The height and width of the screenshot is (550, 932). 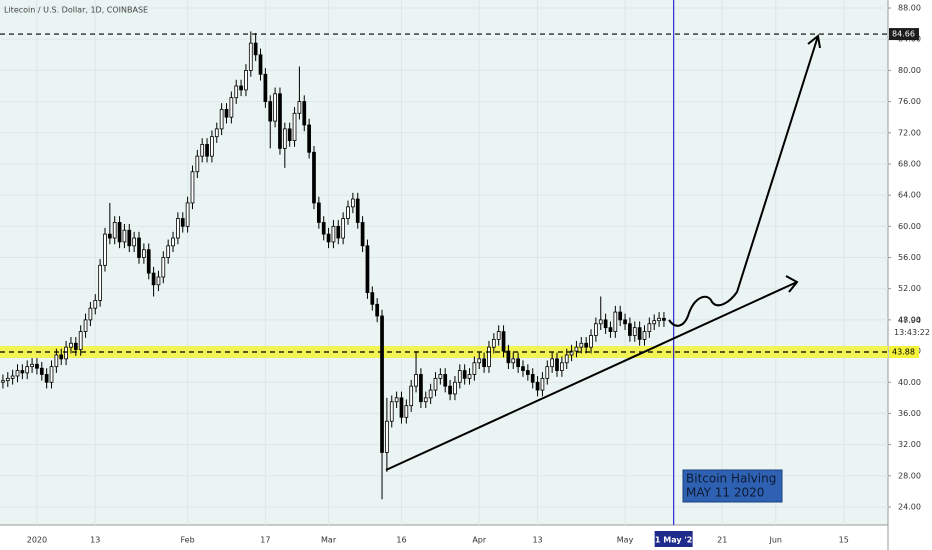 I want to click on y-tick-label: 40.00, so click(x=909, y=382).